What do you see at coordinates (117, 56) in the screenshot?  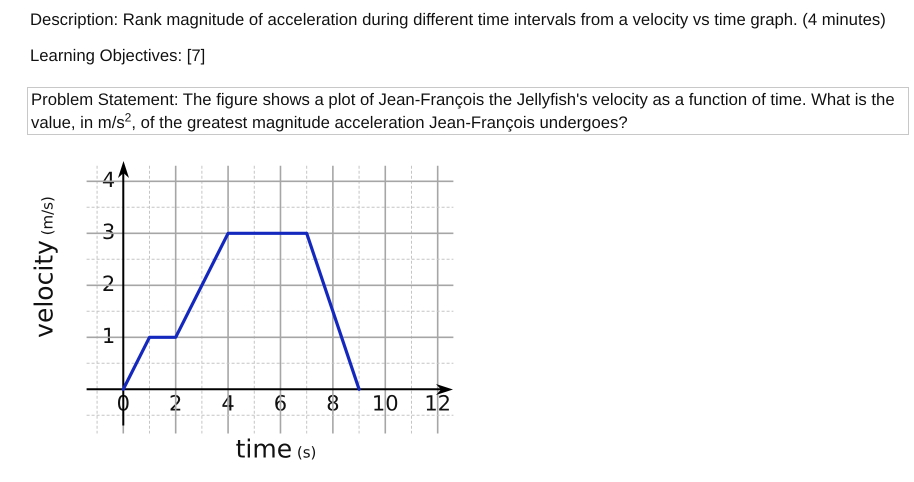 I see `text: Learning Objectives: [7]` at bounding box center [117, 56].